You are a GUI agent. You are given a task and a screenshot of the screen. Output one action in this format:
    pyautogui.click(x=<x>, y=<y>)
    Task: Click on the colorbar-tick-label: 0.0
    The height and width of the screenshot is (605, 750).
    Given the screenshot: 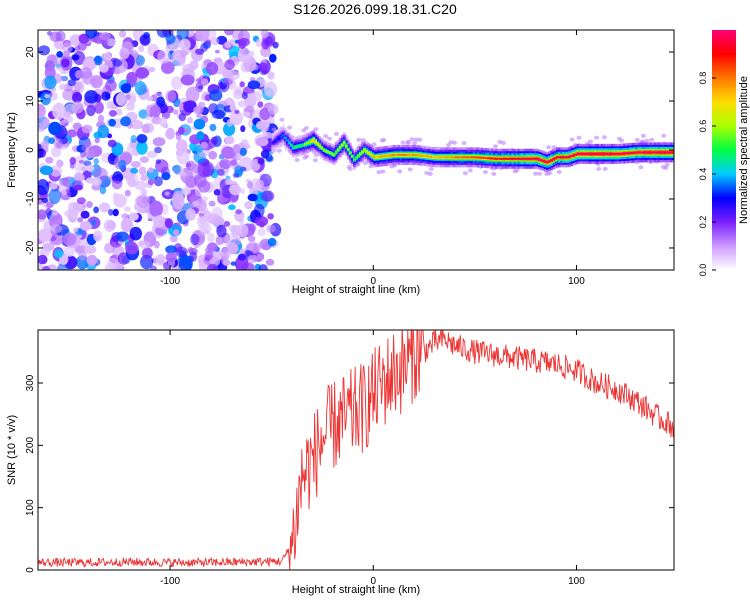 What is the action you would take?
    pyautogui.click(x=703, y=270)
    